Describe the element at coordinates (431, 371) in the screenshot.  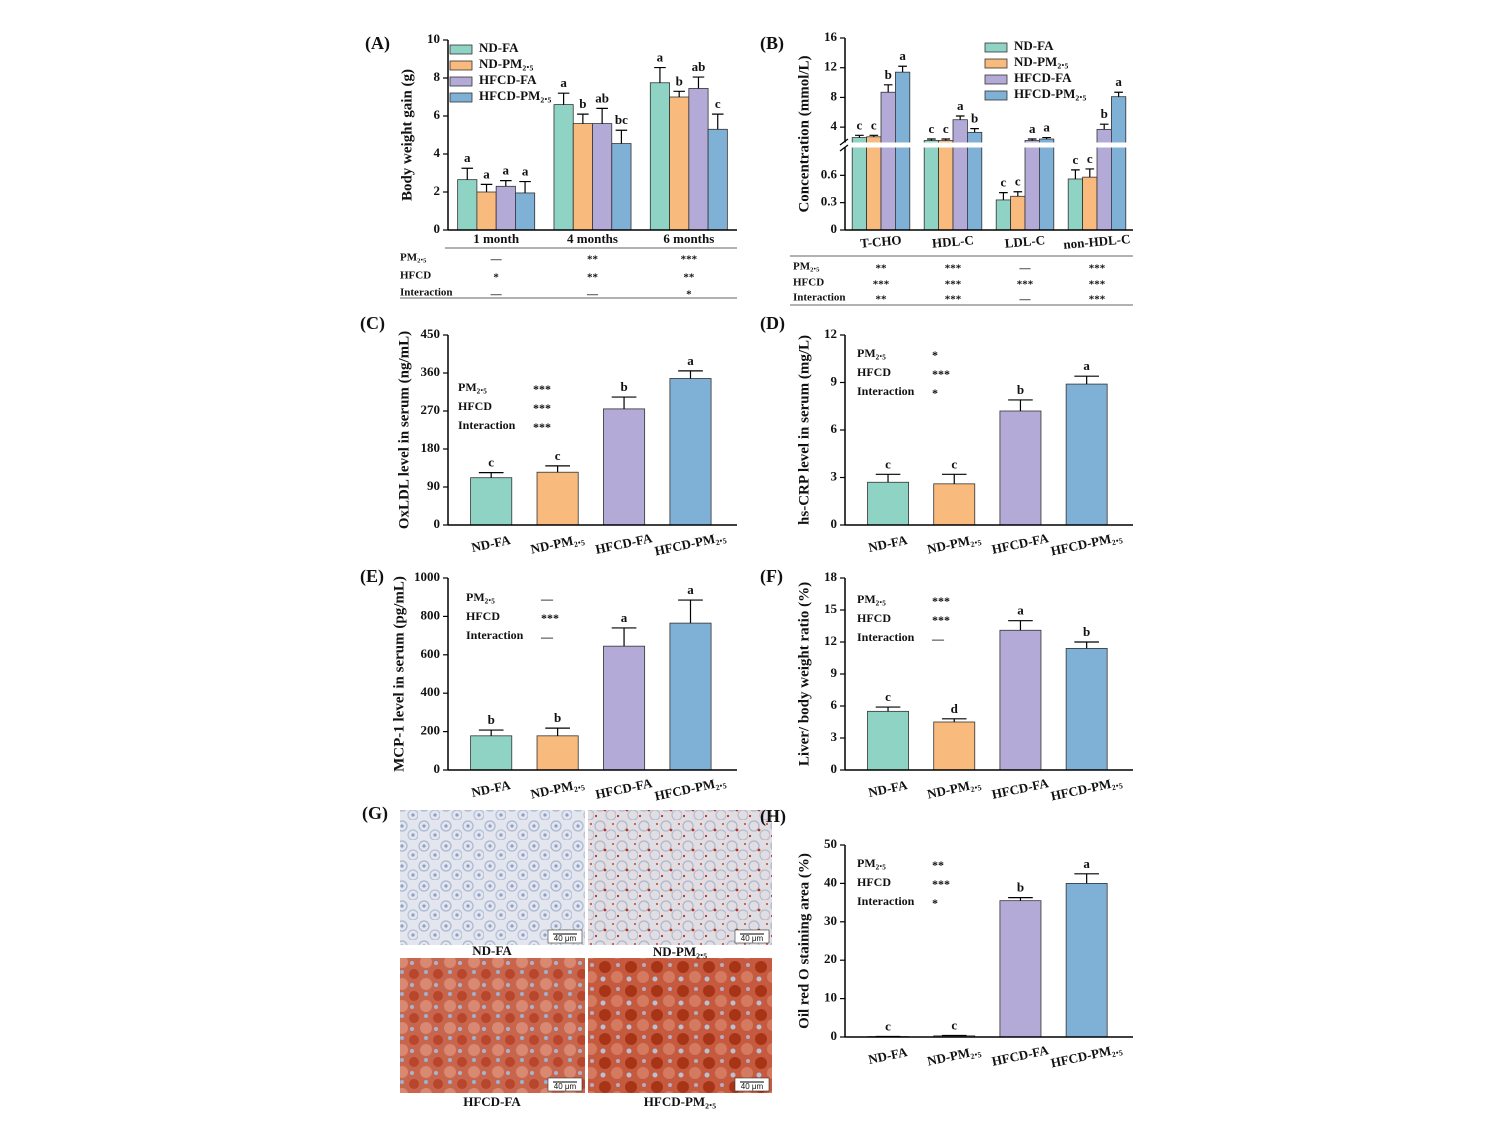
I see `y-tick-label: 360` at that location.